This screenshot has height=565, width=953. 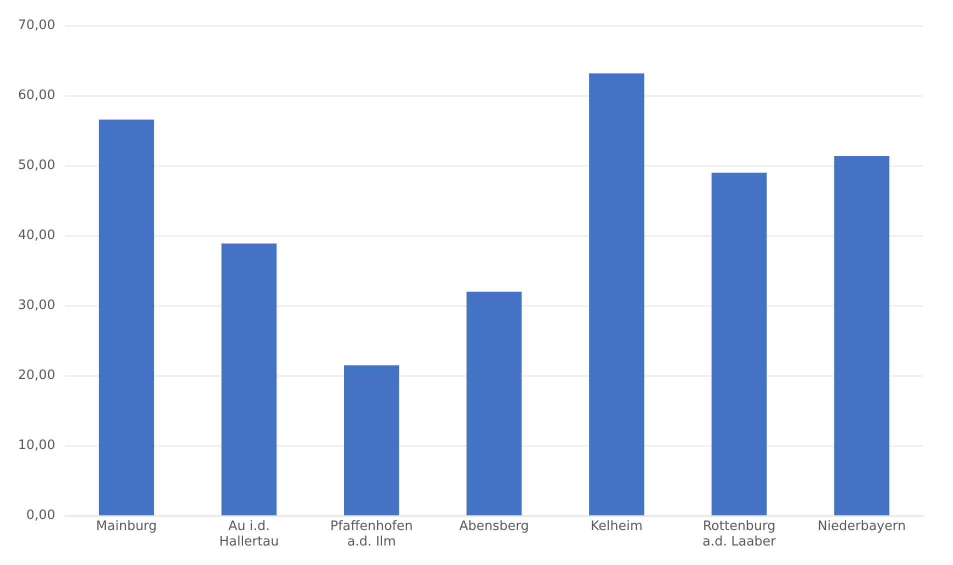 I want to click on y-tick-label: 50,00, so click(x=37, y=166).